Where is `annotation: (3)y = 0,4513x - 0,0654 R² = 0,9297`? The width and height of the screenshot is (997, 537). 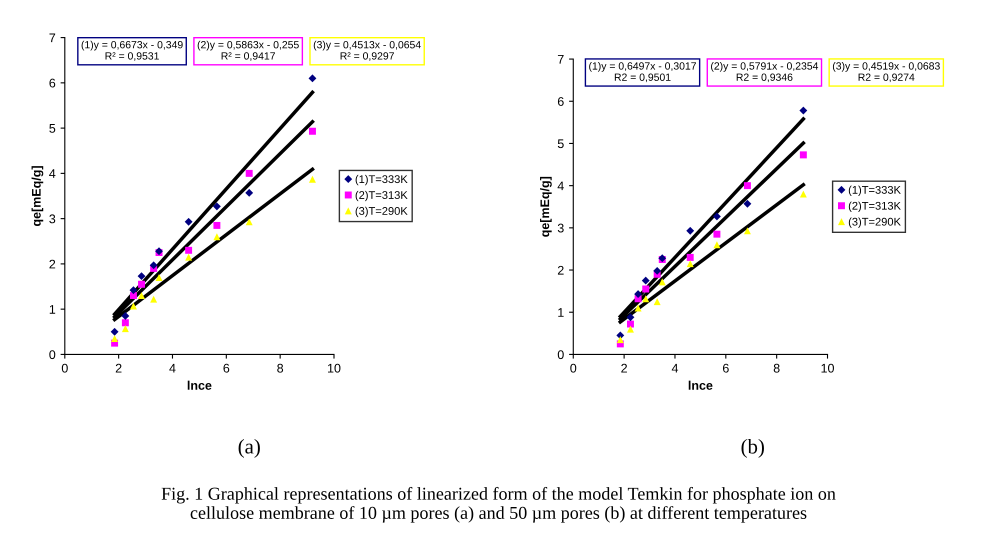 annotation: (3)y = 0,4513x - 0,0654 R² = 0,9297 is located at coordinates (367, 50).